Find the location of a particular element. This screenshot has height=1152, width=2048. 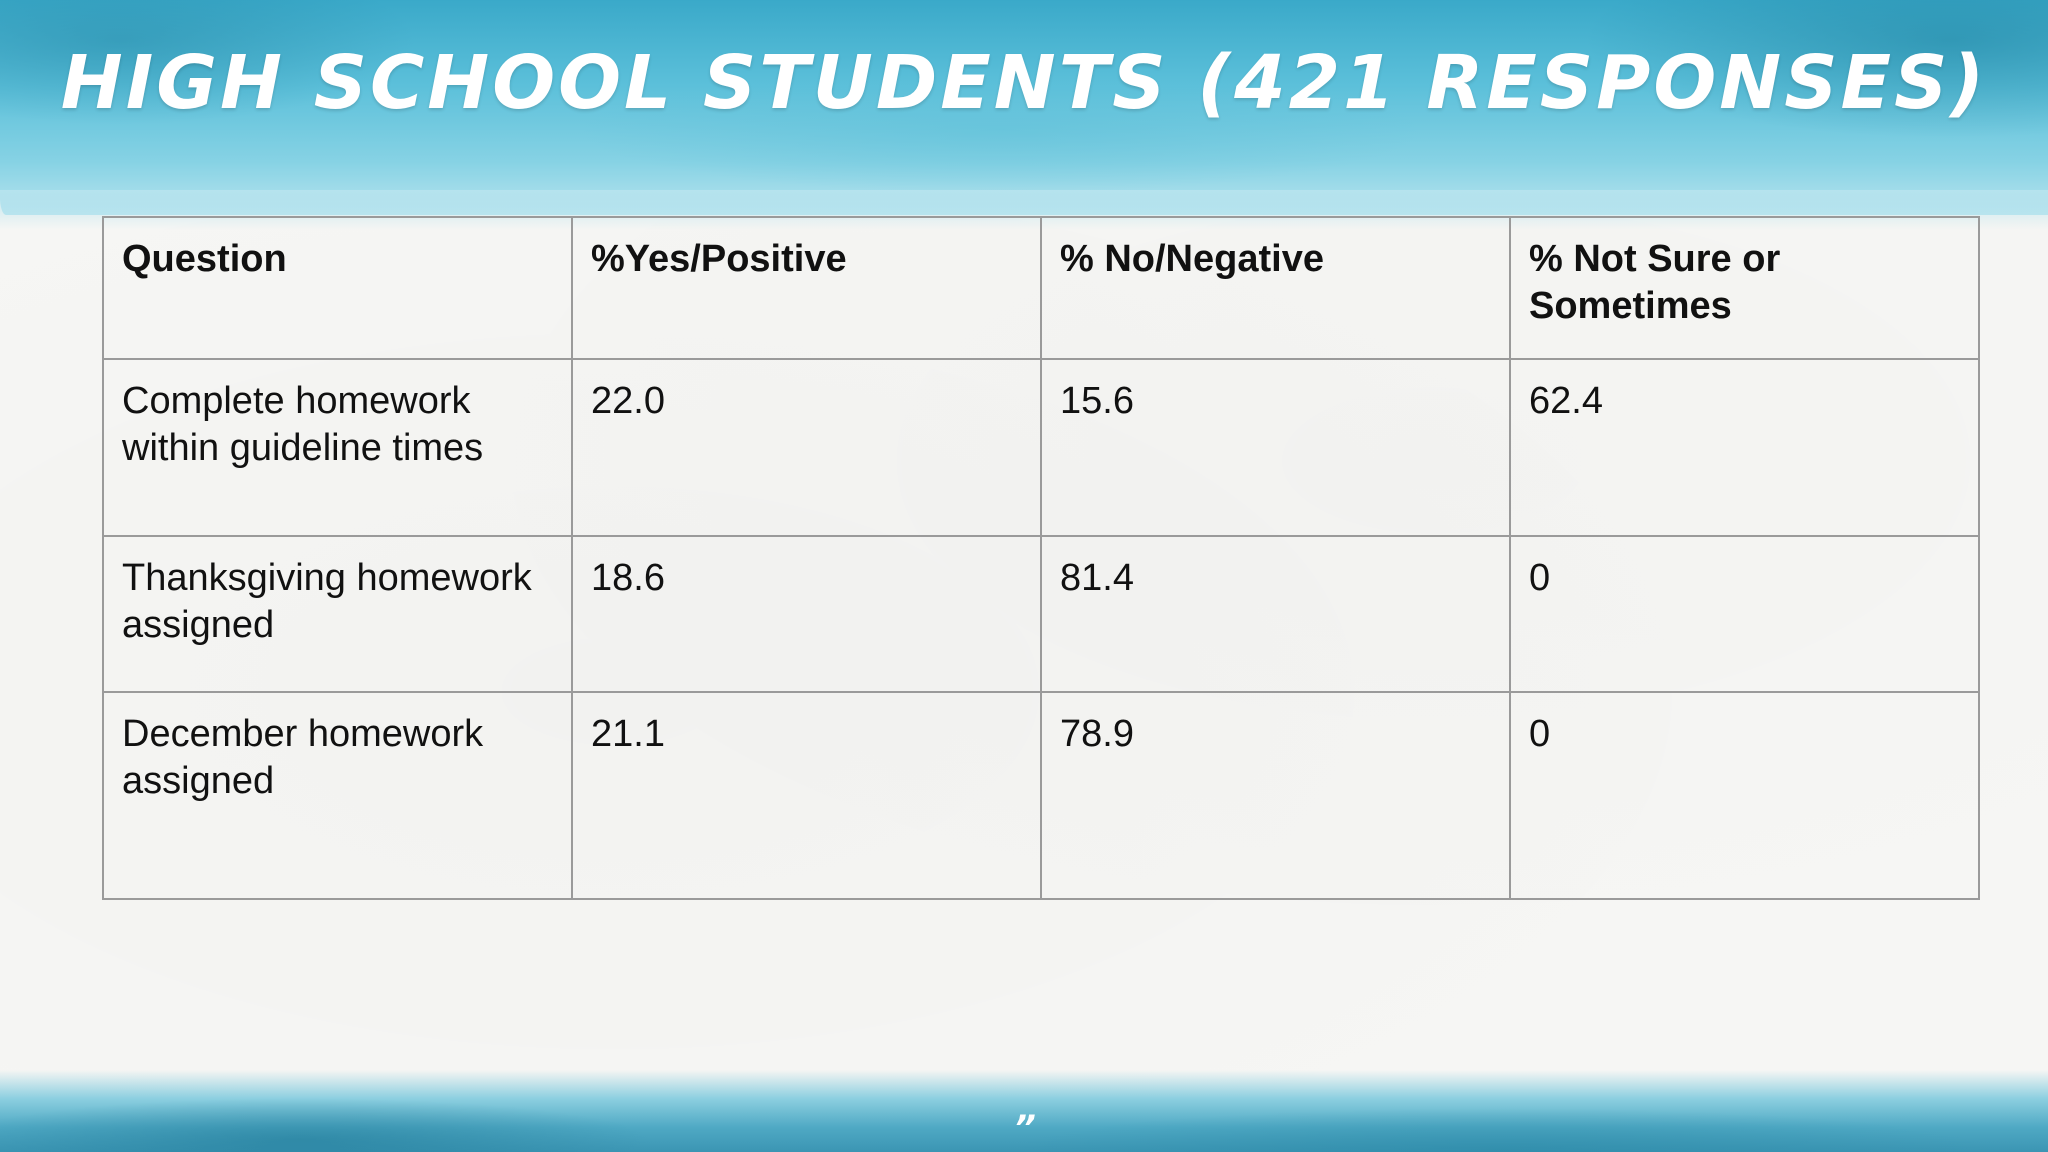

cell-question: Complete homework within guideline times is located at coordinates (337, 447).